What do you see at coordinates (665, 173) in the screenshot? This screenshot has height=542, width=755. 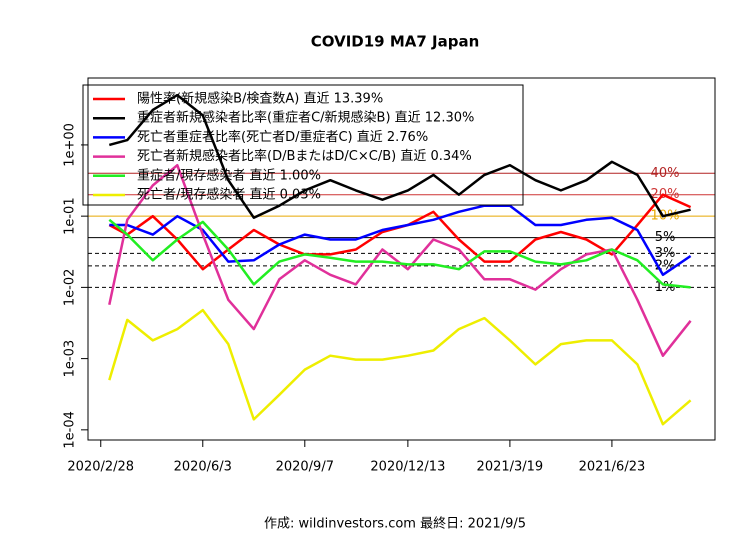 I see `reference-label: 40%` at bounding box center [665, 173].